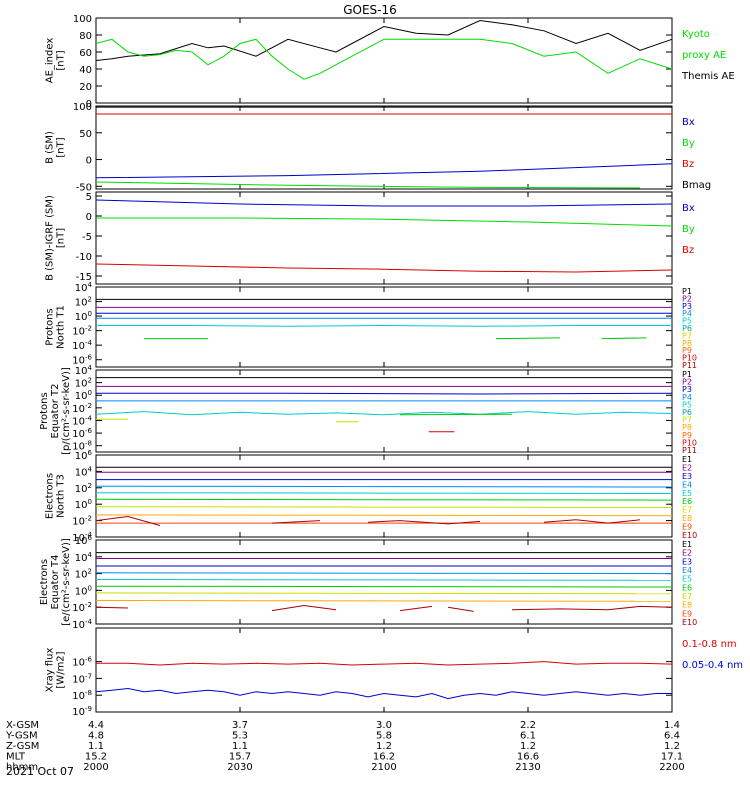 This screenshot has width=750, height=800. Describe the element at coordinates (687, 397) in the screenshot. I see `legend-label: P4` at that location.